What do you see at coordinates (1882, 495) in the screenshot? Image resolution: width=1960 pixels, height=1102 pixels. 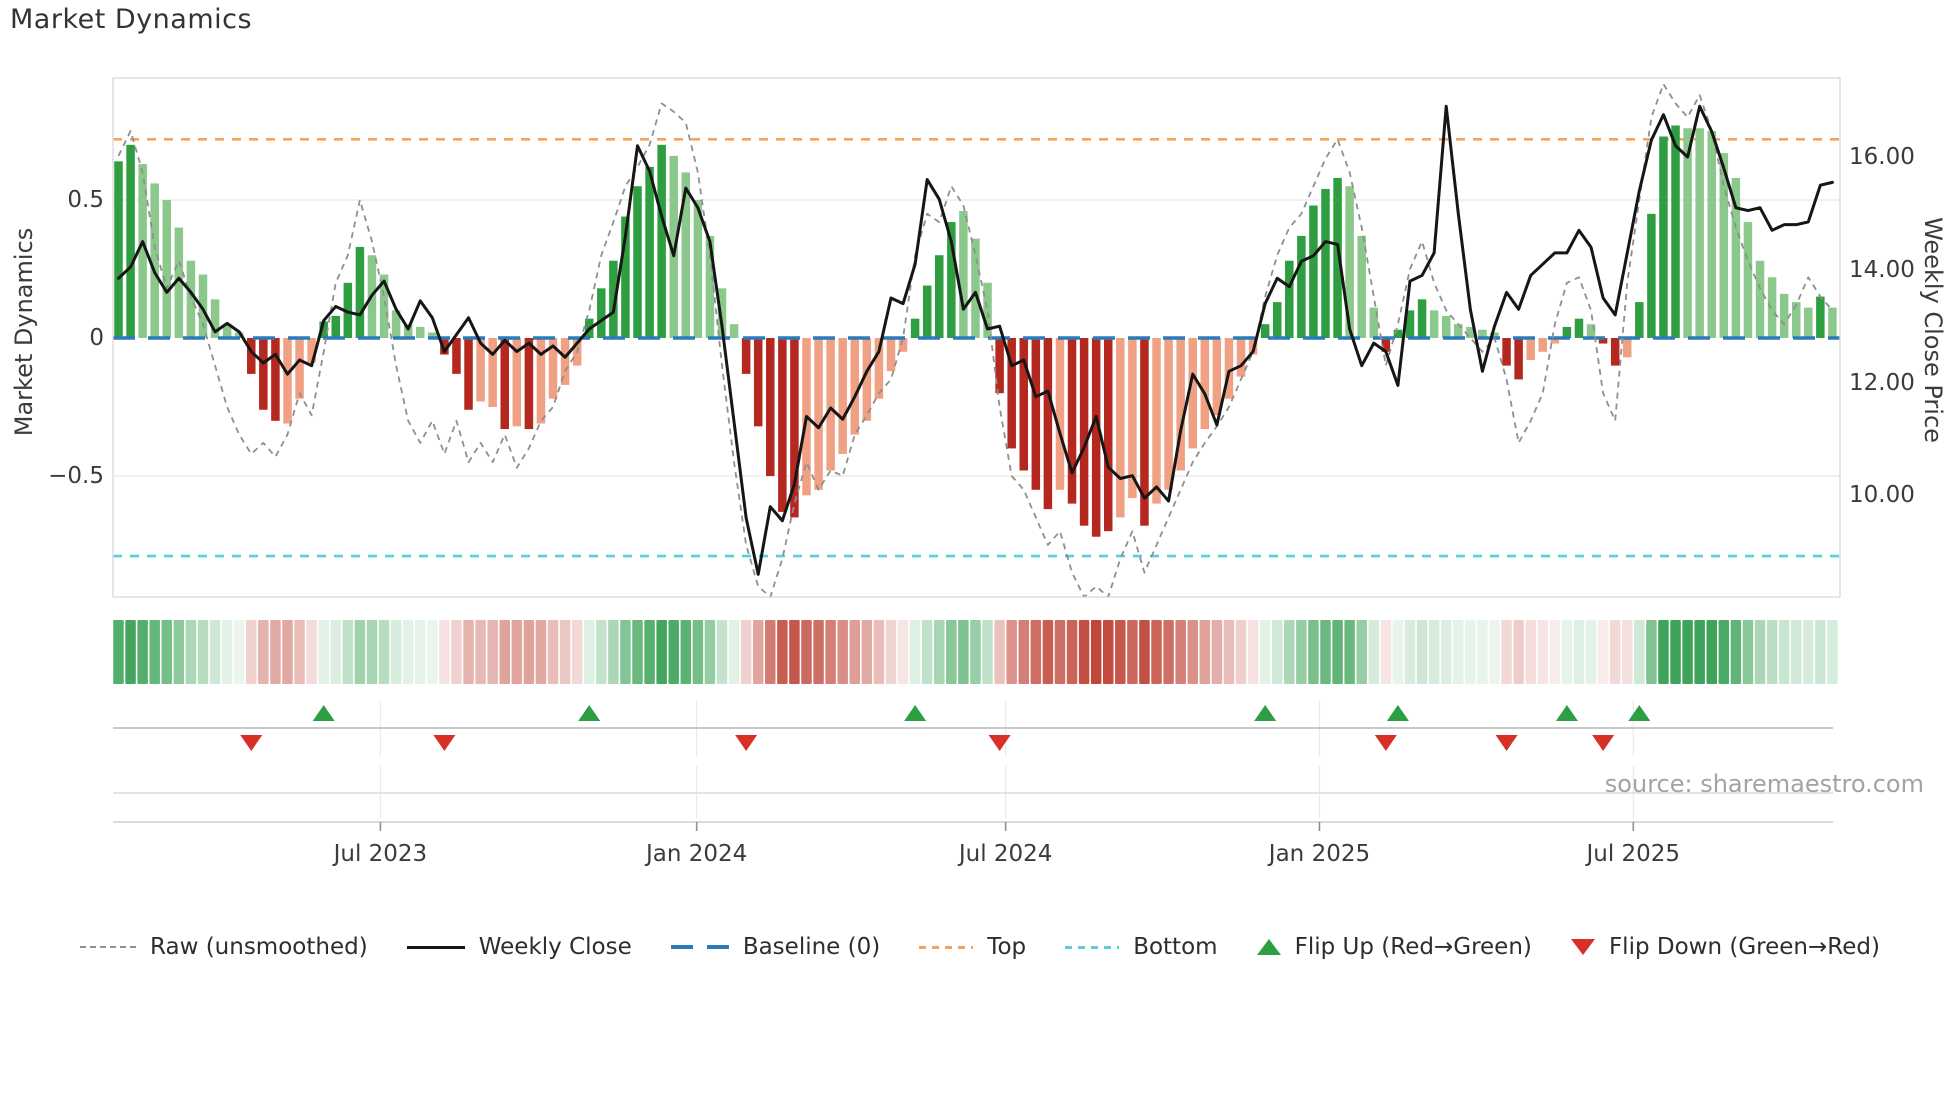 I see `y-axis-tick-right: 10.00` at bounding box center [1882, 495].